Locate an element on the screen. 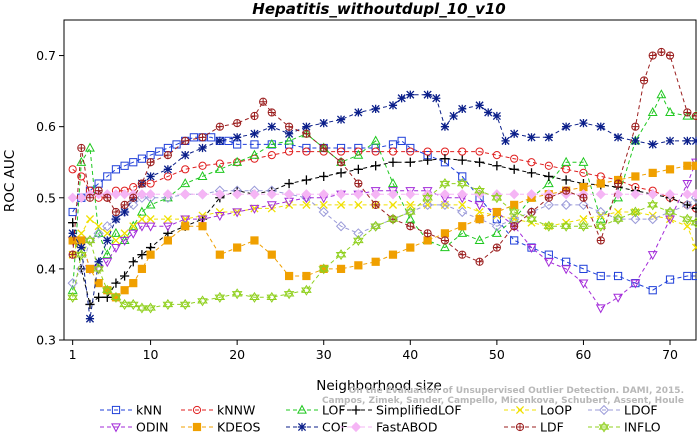  legend-label: LDF is located at coordinates (552, 427).